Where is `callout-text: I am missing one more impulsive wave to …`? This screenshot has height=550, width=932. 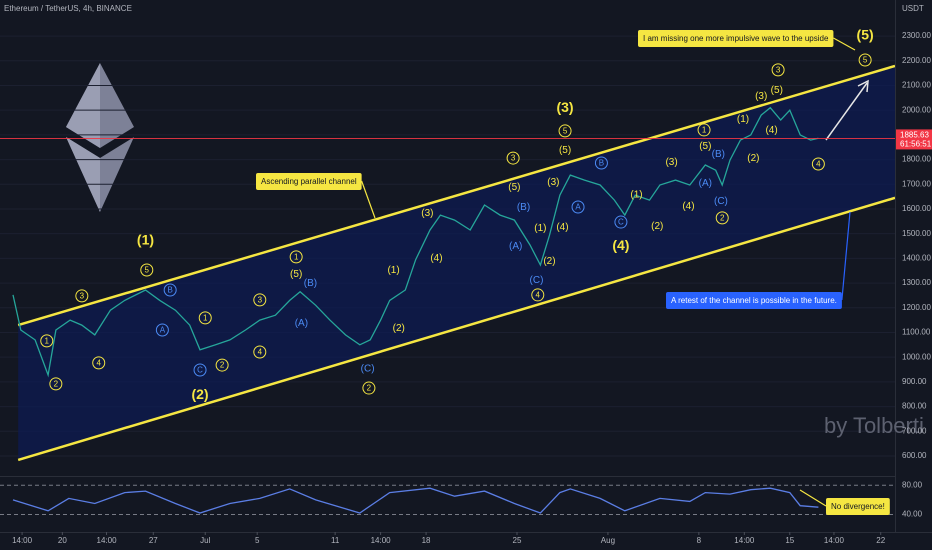
callout-text: I am missing one more impulsive wave to … is located at coordinates (736, 38).